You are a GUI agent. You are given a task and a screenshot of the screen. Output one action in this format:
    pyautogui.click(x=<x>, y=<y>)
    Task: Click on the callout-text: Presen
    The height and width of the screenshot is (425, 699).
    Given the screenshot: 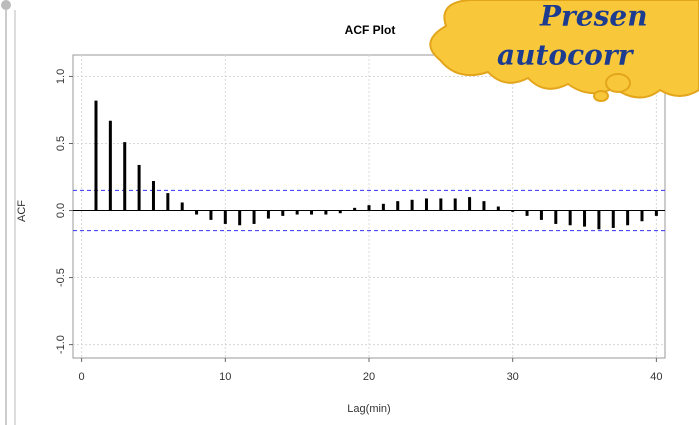 What is the action you would take?
    pyautogui.click(x=593, y=16)
    